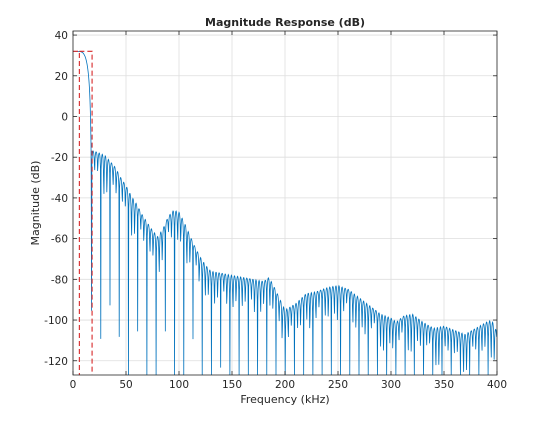 This screenshot has width=560, height=425. What do you see at coordinates (338, 385) in the screenshot?
I see `x-tick-label: 250` at bounding box center [338, 385].